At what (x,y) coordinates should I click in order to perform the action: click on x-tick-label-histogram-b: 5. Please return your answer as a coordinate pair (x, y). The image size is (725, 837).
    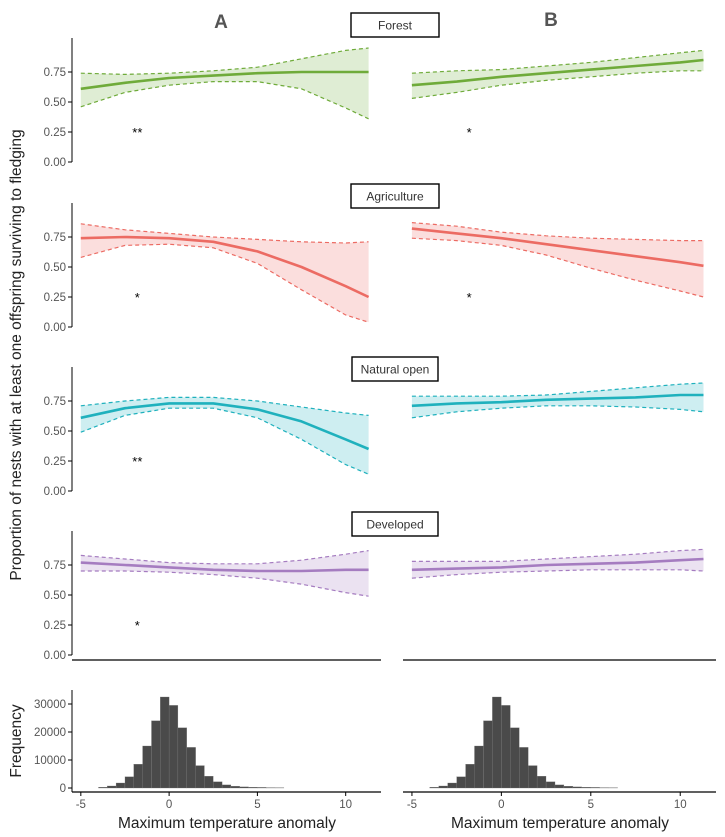
    Looking at the image, I should click on (591, 805).